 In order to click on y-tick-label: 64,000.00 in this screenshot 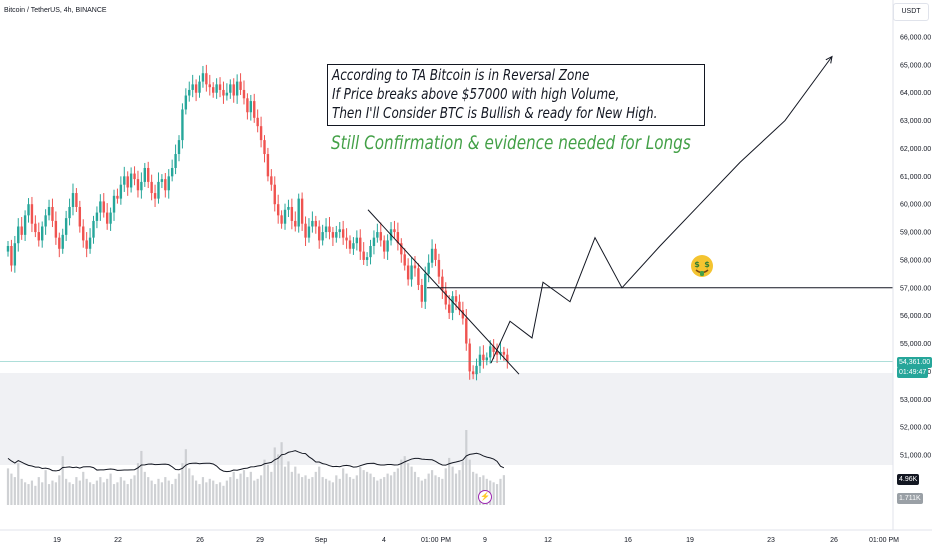, I will do `click(915, 93)`.